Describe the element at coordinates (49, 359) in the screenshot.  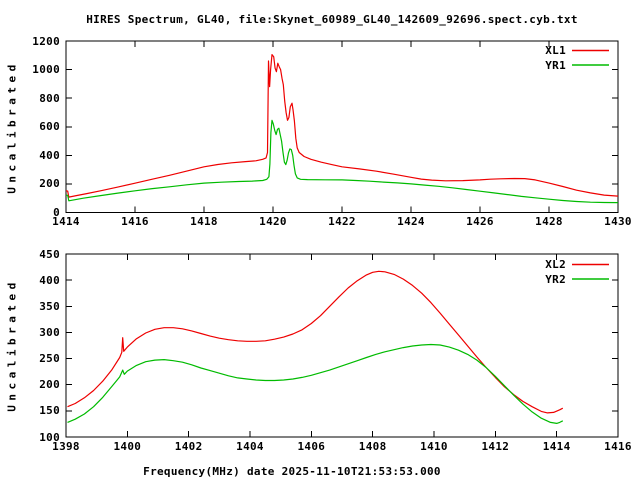
I see `y-tick-label: 250` at that location.